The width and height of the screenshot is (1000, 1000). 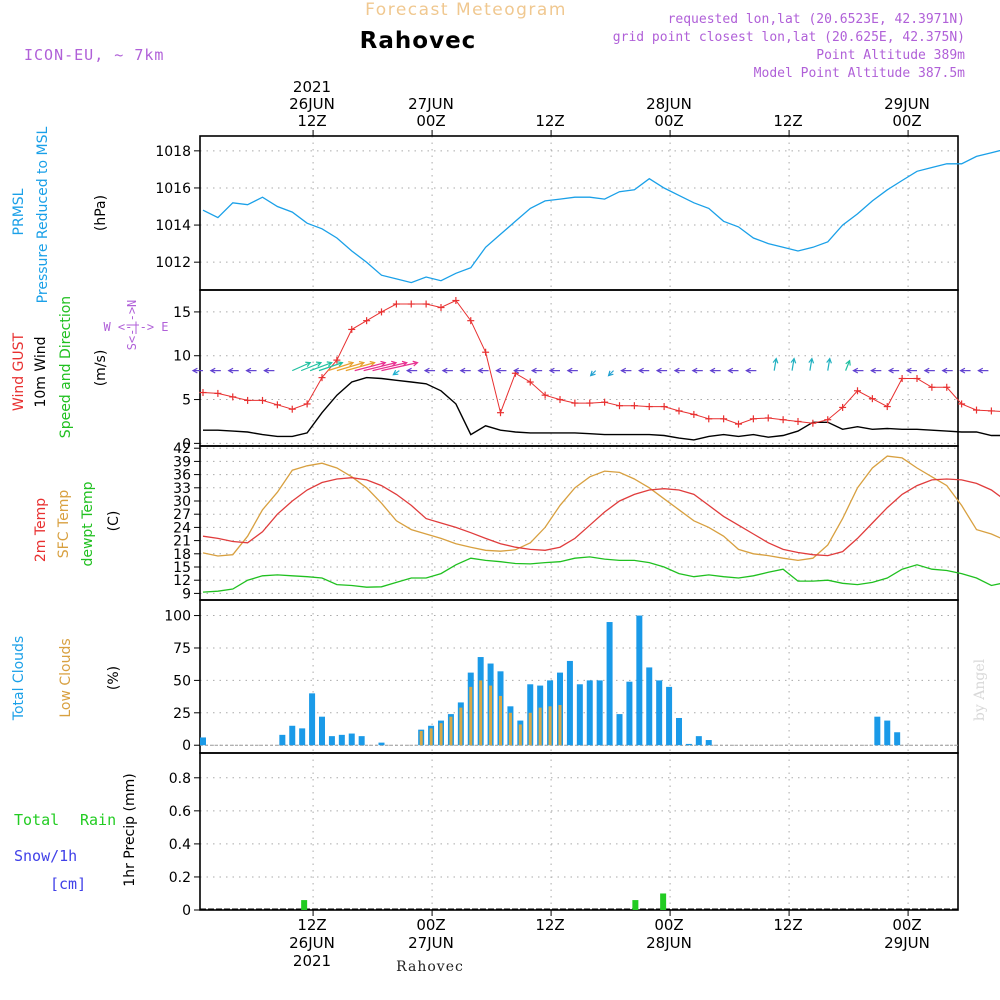 What do you see at coordinates (60, 214) in the screenshot?
I see `pressure-panel-labels: PRMSL Pressure Reduced to MSL (hPa)` at bounding box center [60, 214].